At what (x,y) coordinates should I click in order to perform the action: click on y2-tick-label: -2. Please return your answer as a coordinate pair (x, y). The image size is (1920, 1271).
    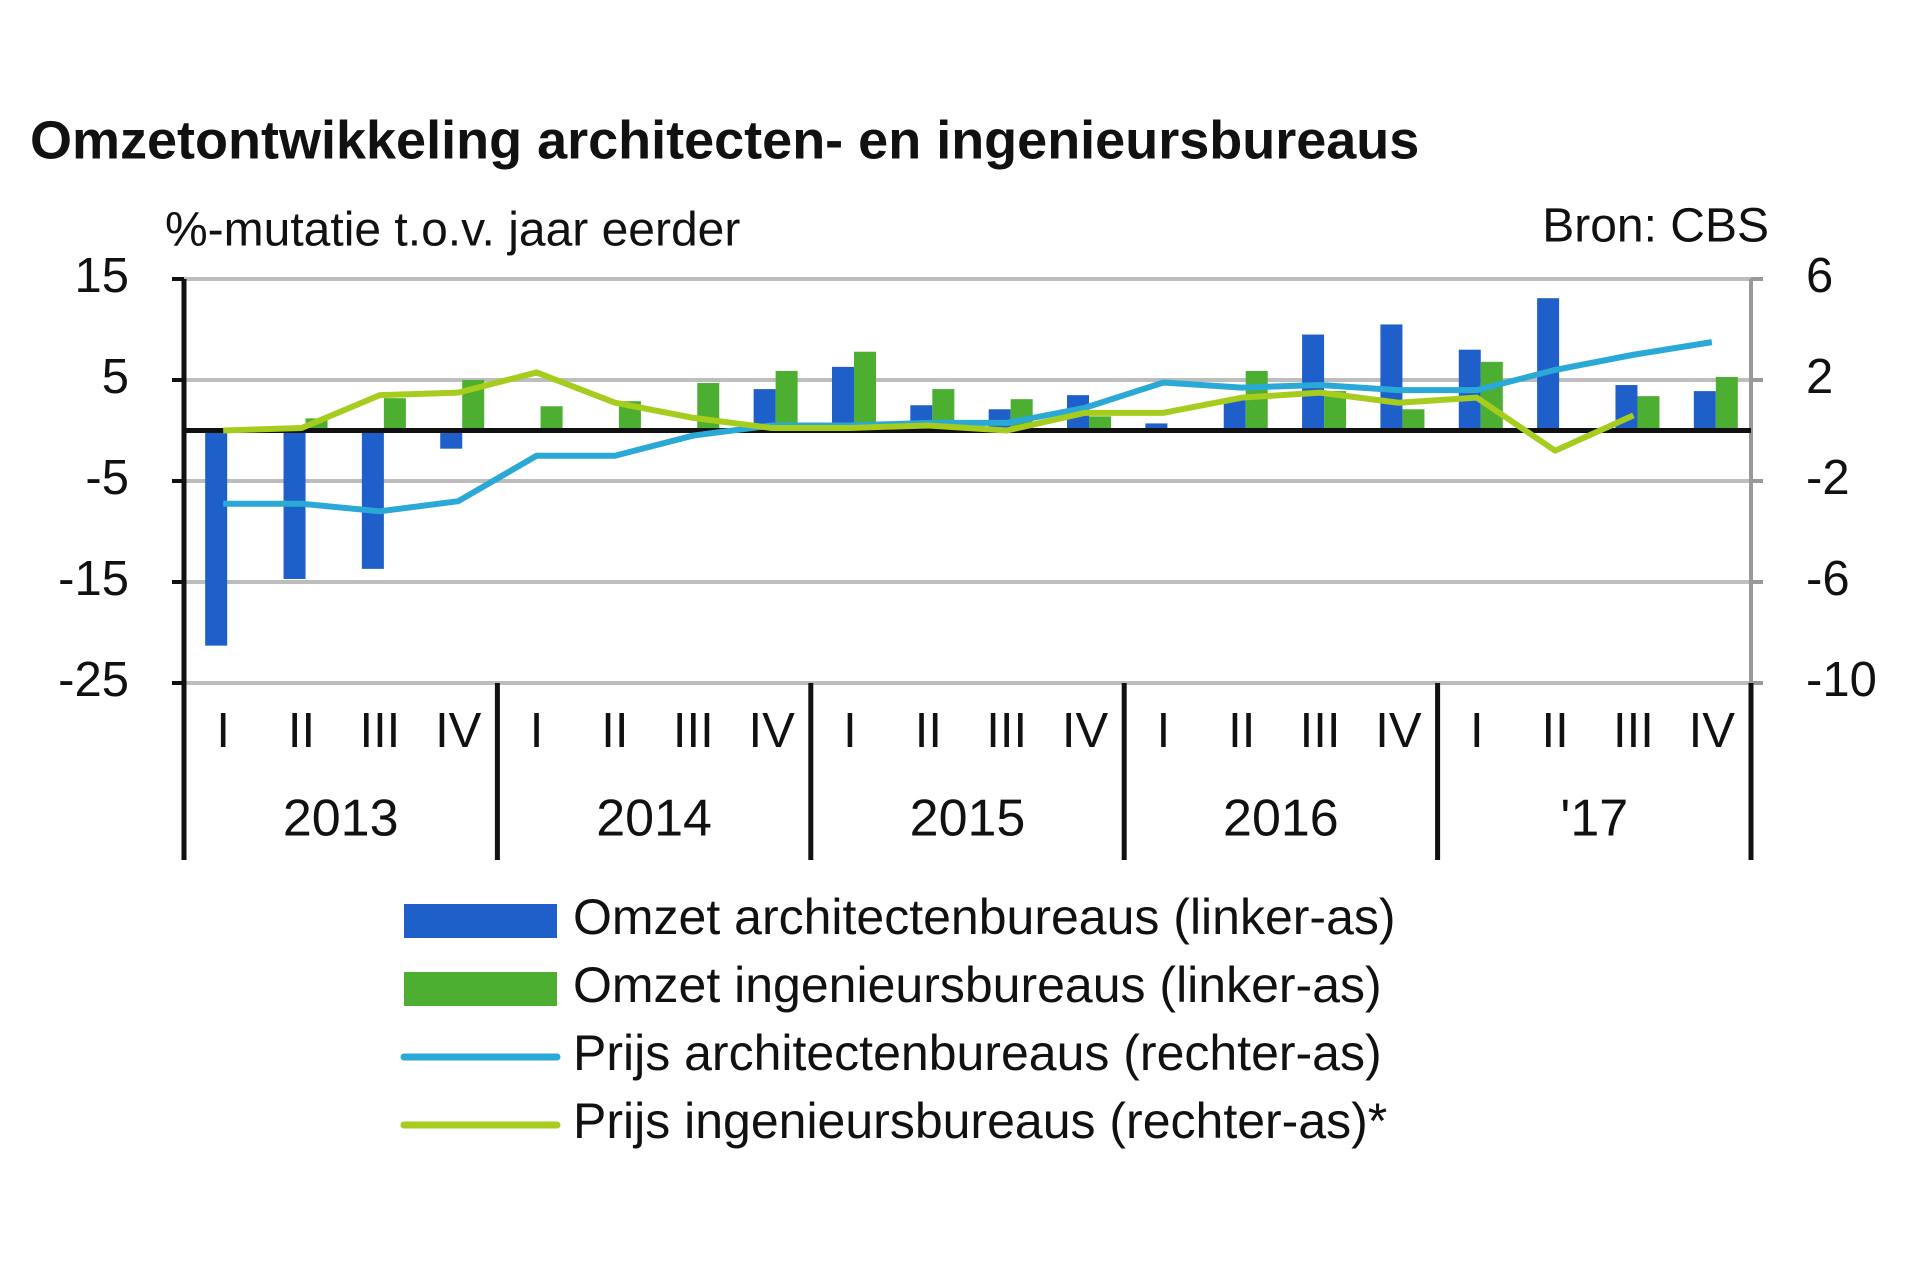
    Looking at the image, I should click on (1828, 478).